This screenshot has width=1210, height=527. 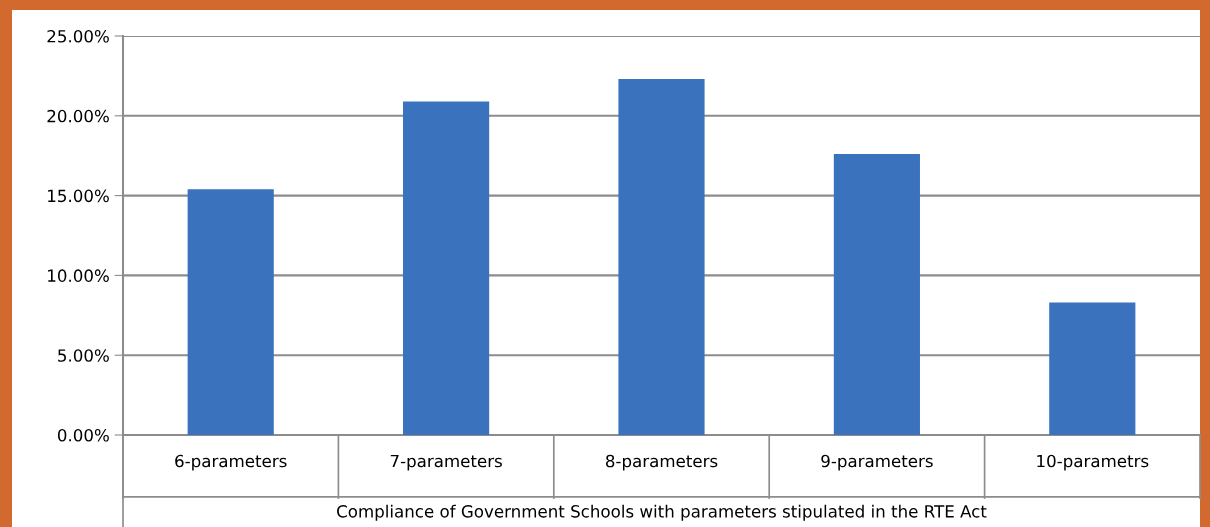 What do you see at coordinates (661, 462) in the screenshot?
I see `x-tick-label: 8-parameters` at bounding box center [661, 462].